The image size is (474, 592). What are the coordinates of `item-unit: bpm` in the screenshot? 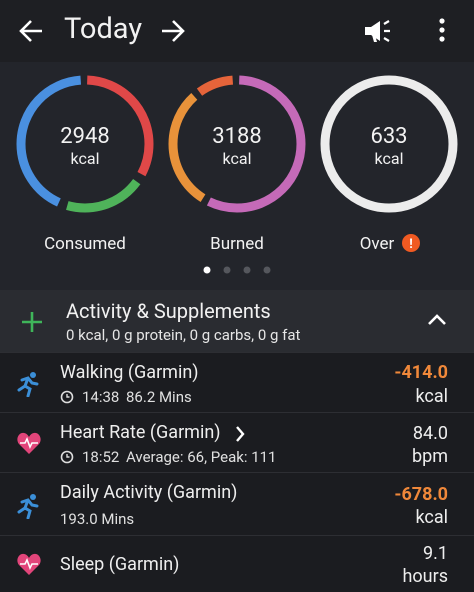 It's located at (430, 456).